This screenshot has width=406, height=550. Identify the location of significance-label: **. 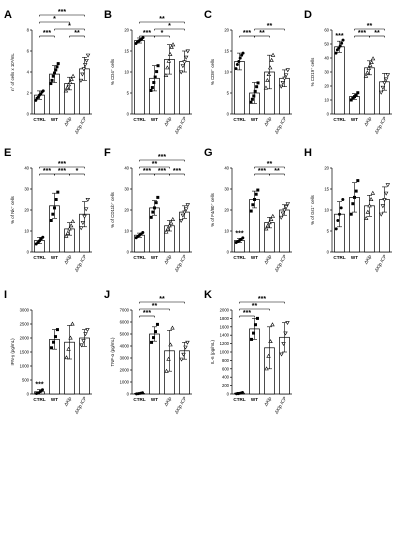
(77, 33).